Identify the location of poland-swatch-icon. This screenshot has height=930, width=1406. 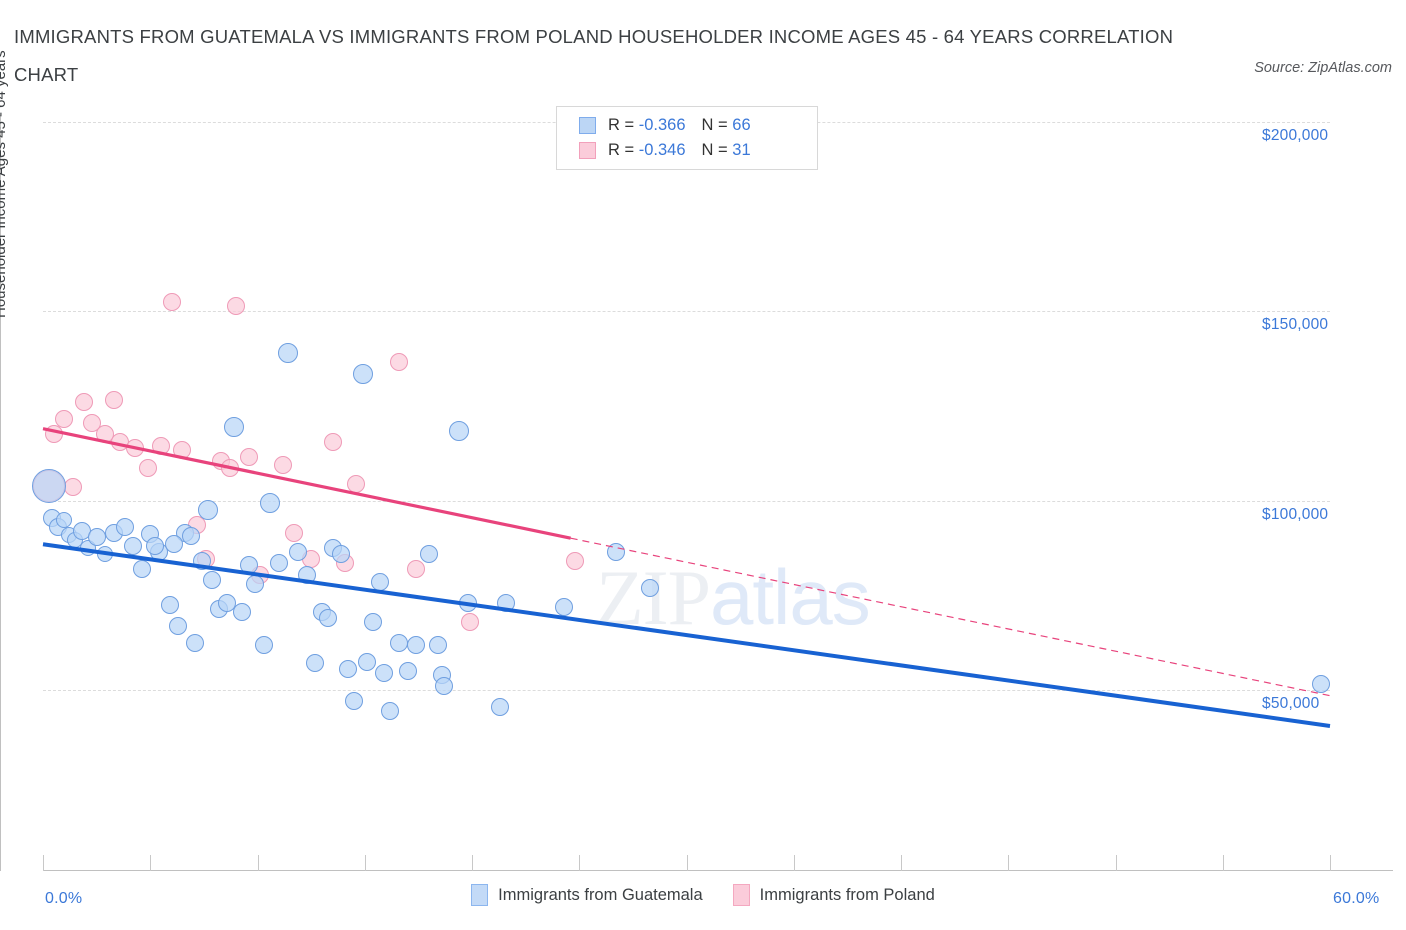
(587, 150).